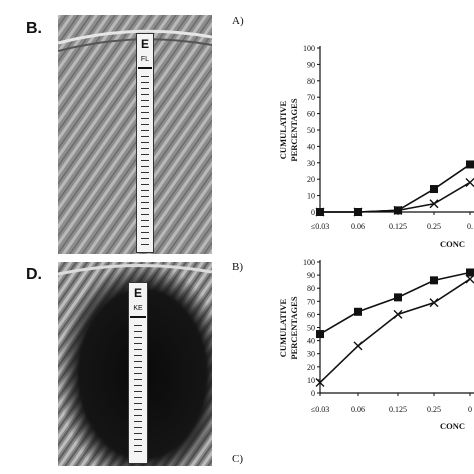 The image size is (474, 474). I want to click on panel-label-c: C), so click(237, 459).